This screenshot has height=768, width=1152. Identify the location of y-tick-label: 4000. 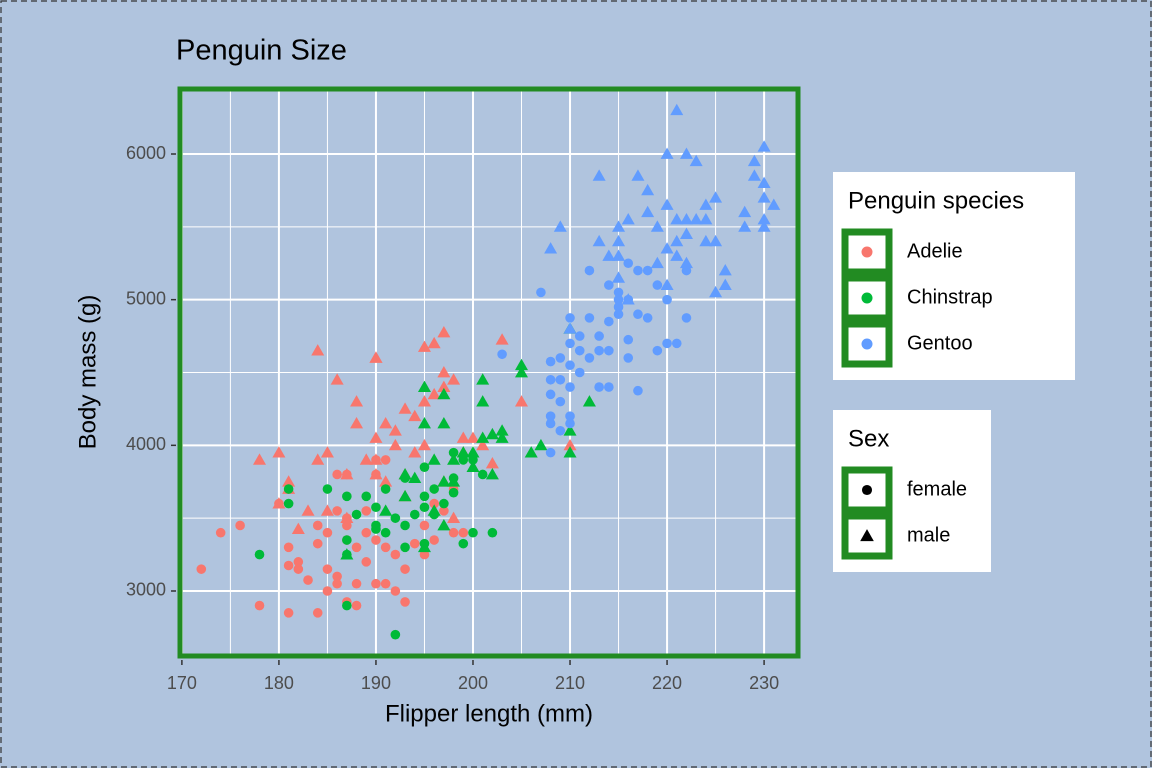
(146, 444).